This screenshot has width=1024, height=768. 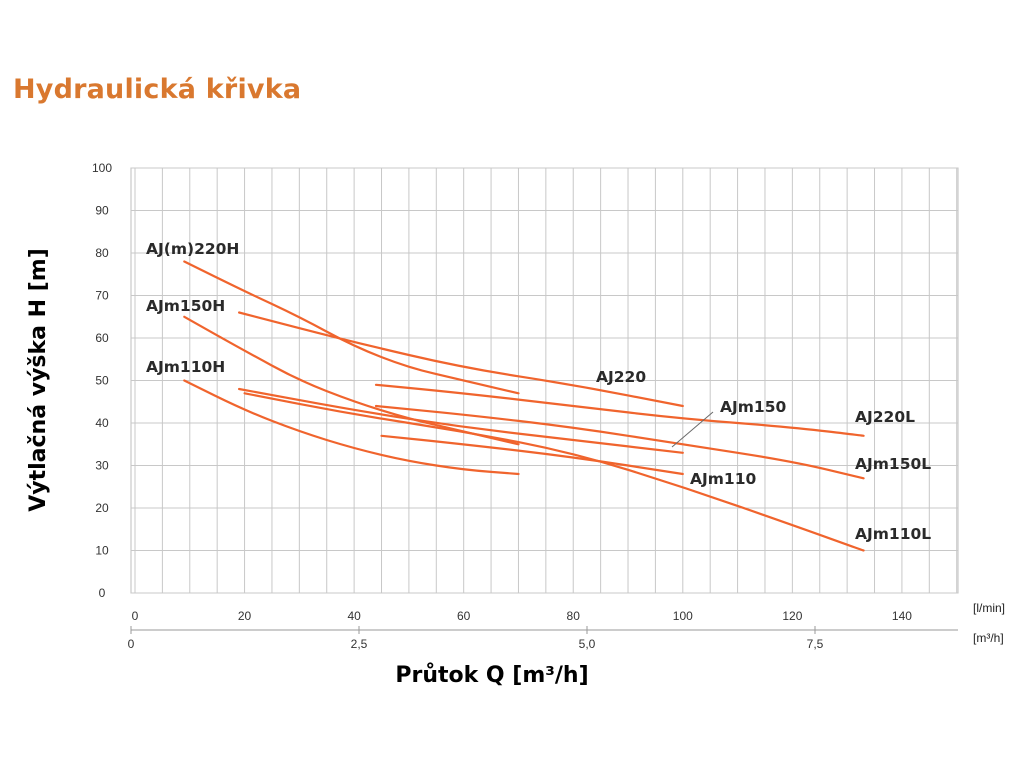 I want to click on y-tick-label: 100, so click(x=102, y=168).